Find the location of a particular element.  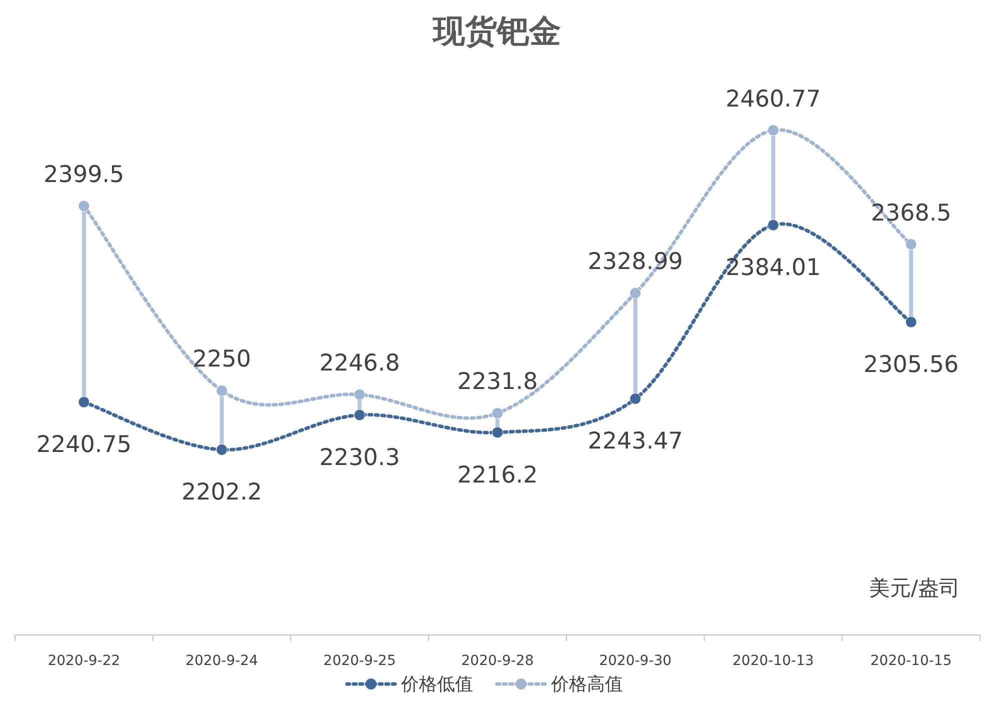

data-label: 2460.77 is located at coordinates (773, 99).